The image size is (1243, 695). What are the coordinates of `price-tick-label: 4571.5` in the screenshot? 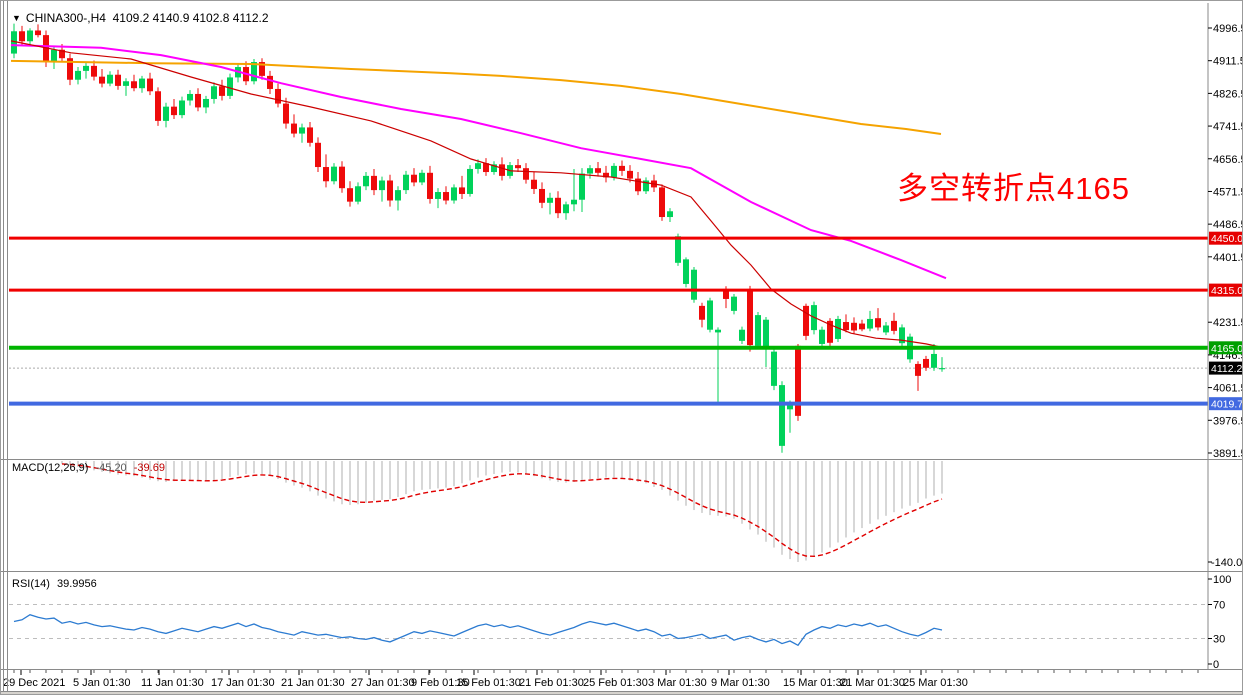 It's located at (1228, 192).